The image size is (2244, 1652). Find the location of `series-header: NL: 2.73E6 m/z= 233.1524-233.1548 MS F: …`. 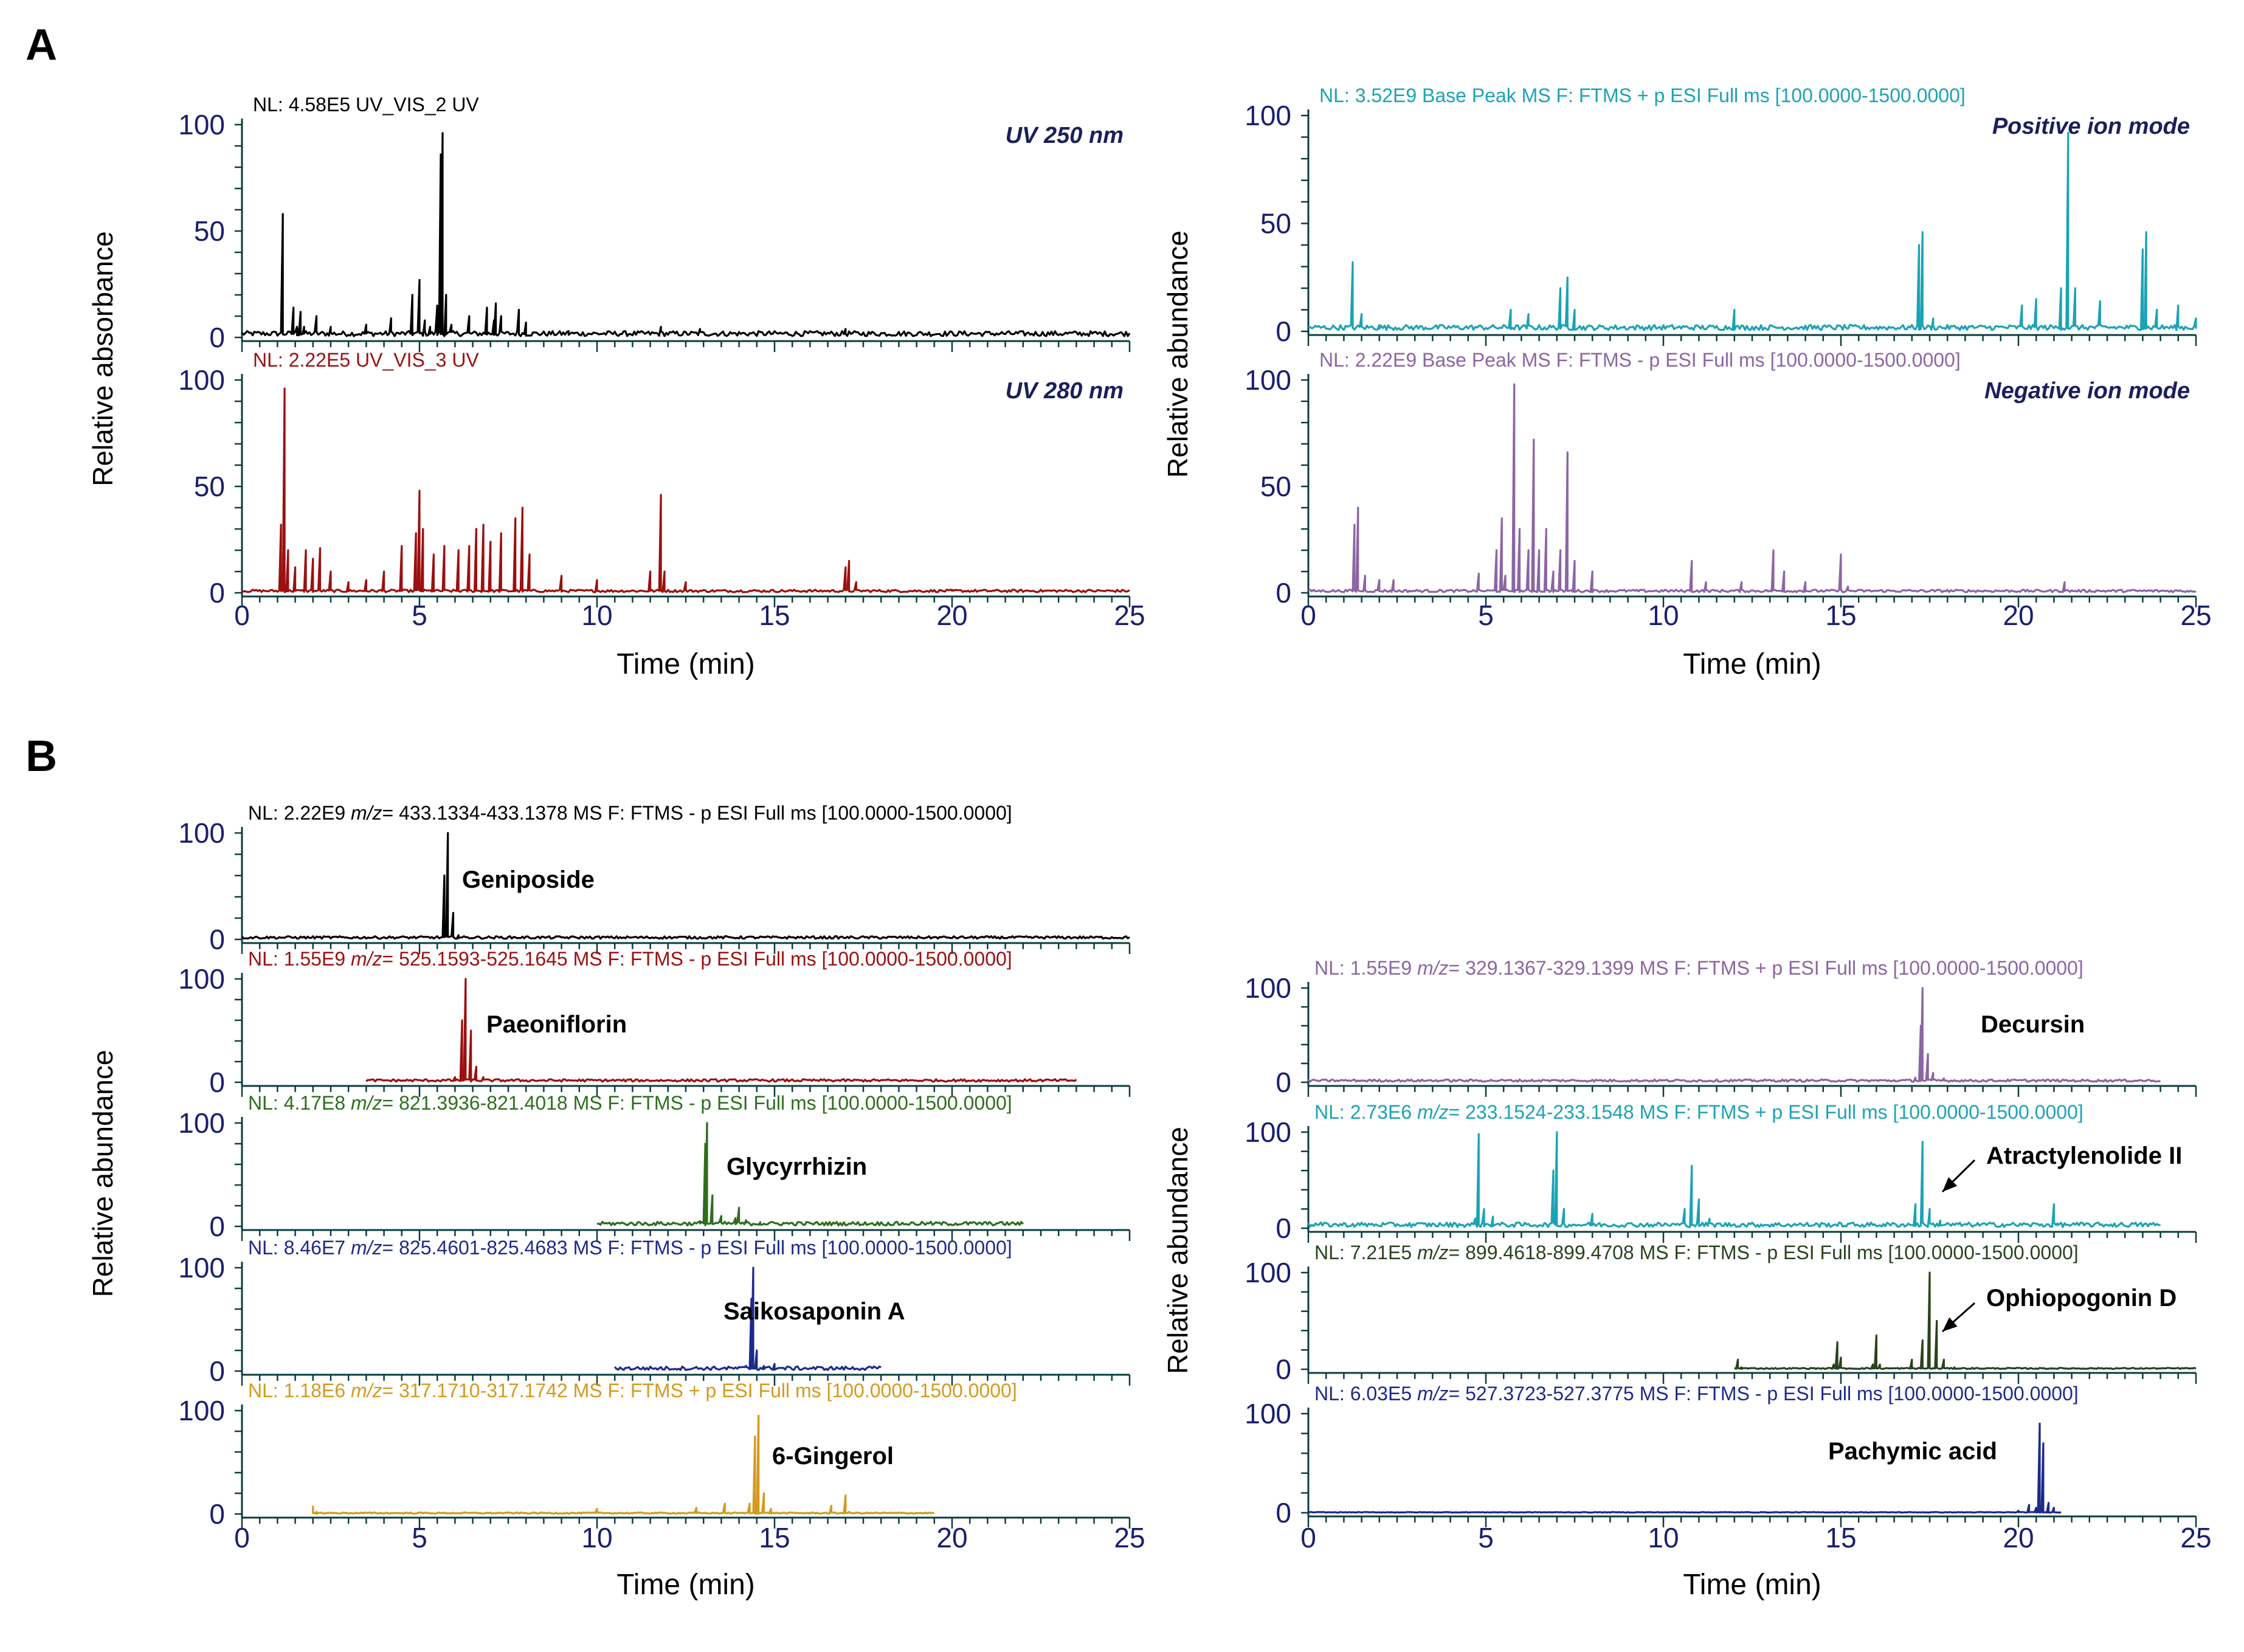

series-header: NL: 2.73E6 m/z= 233.1524-233.1548 MS F: … is located at coordinates (1698, 1112).